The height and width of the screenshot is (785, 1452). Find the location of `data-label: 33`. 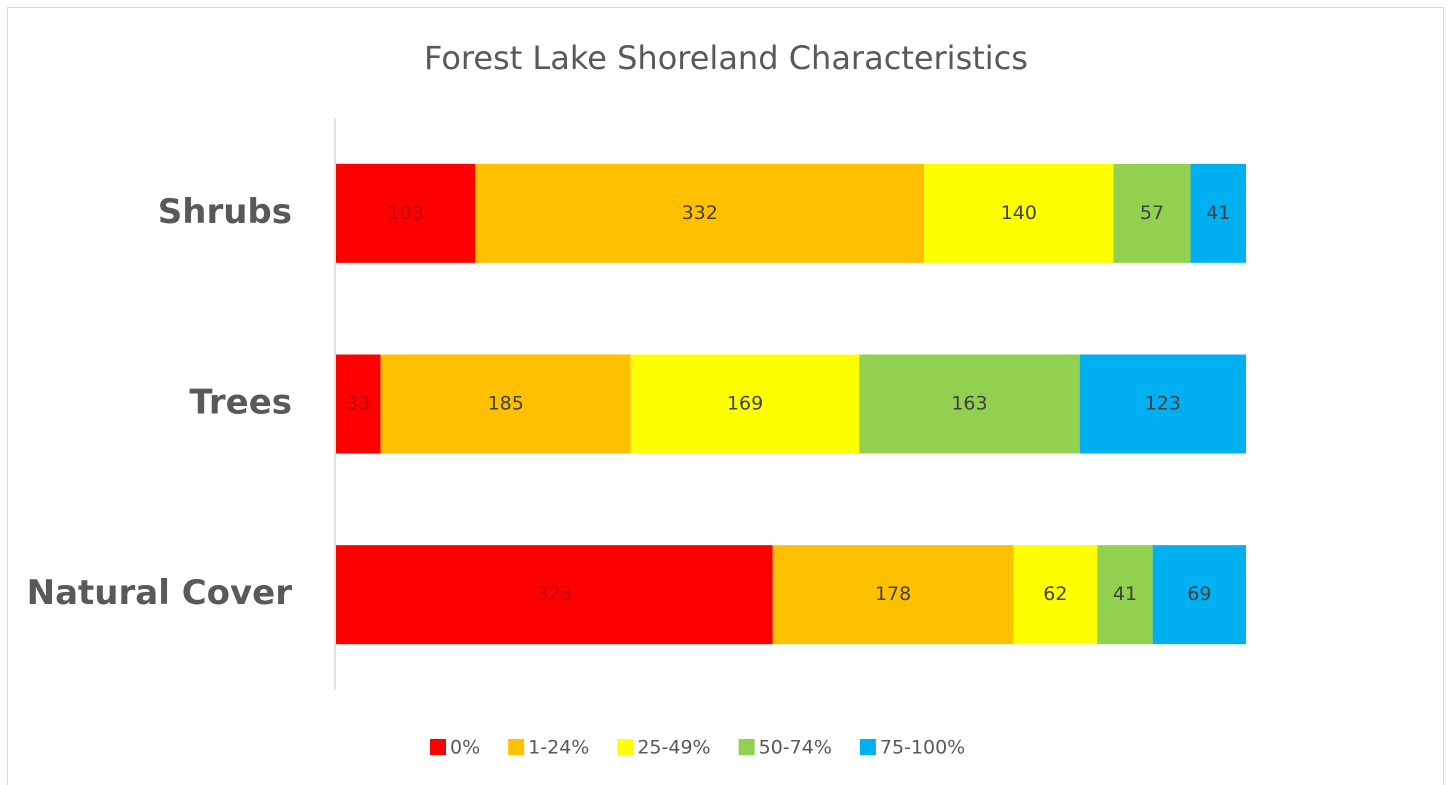

data-label: 33 is located at coordinates (358, 404).